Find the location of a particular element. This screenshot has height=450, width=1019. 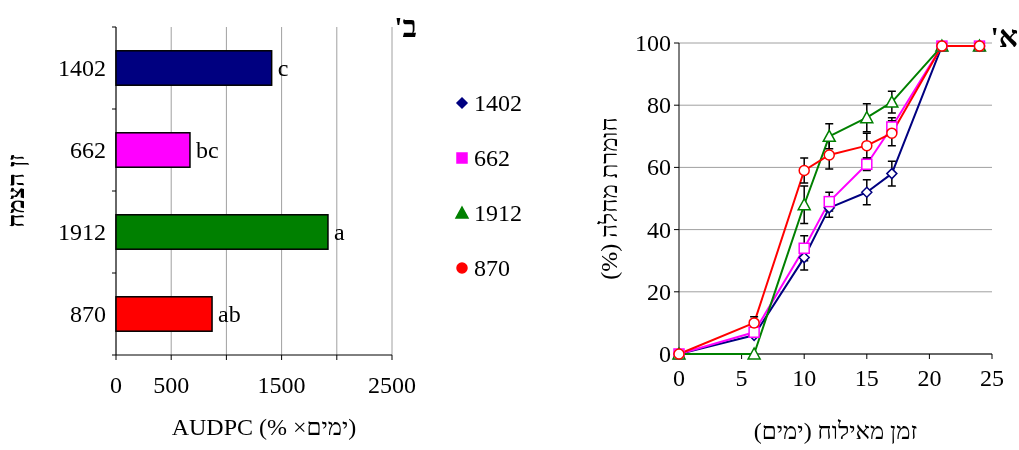

y-axis-title: זן הצמח is located at coordinates (16, 190).